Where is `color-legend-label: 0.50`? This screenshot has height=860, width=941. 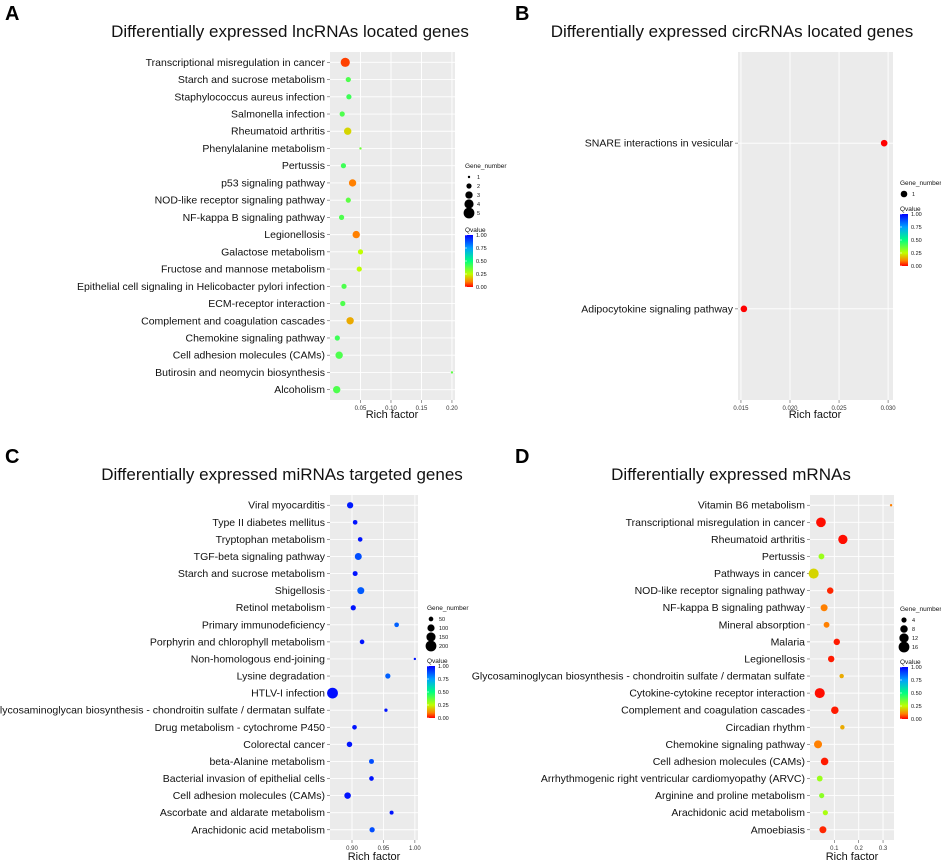
color-legend-label: 0.50 is located at coordinates (916, 694).